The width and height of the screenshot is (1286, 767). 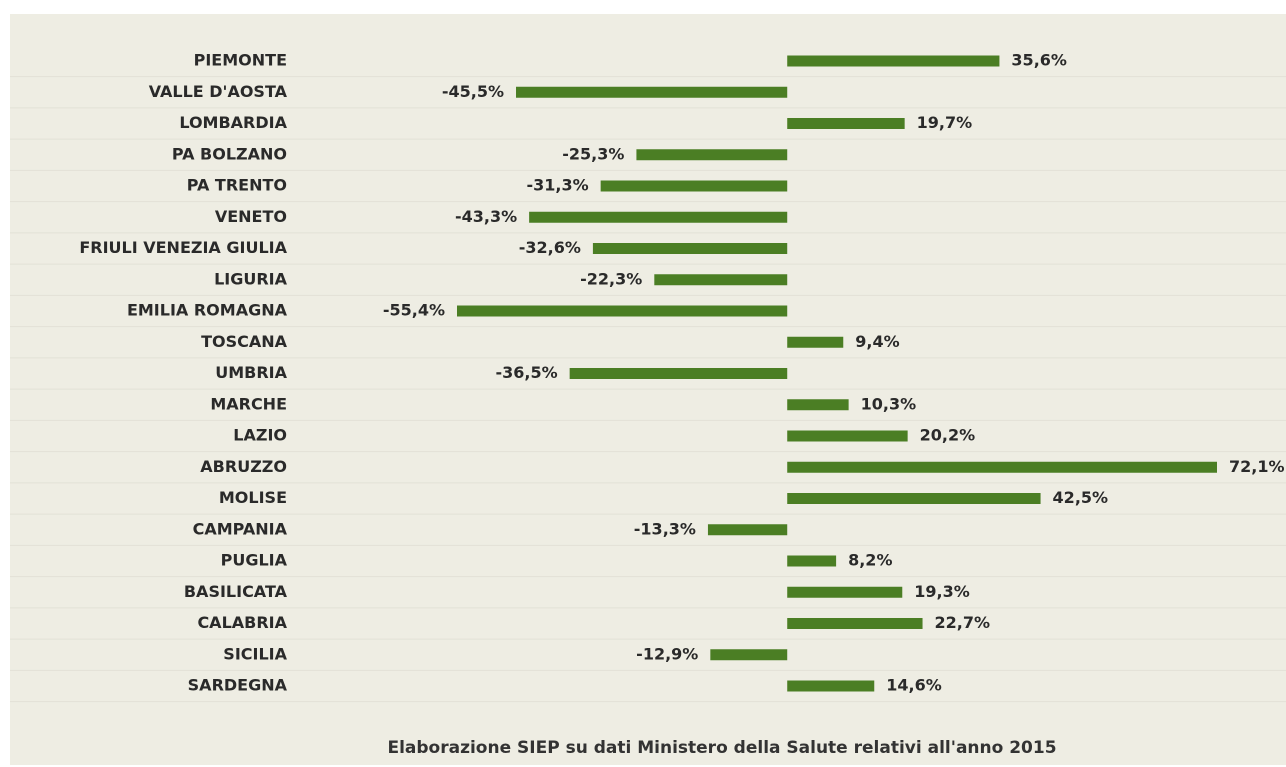 I want to click on category-label: ABRUZZO, so click(x=243, y=466).